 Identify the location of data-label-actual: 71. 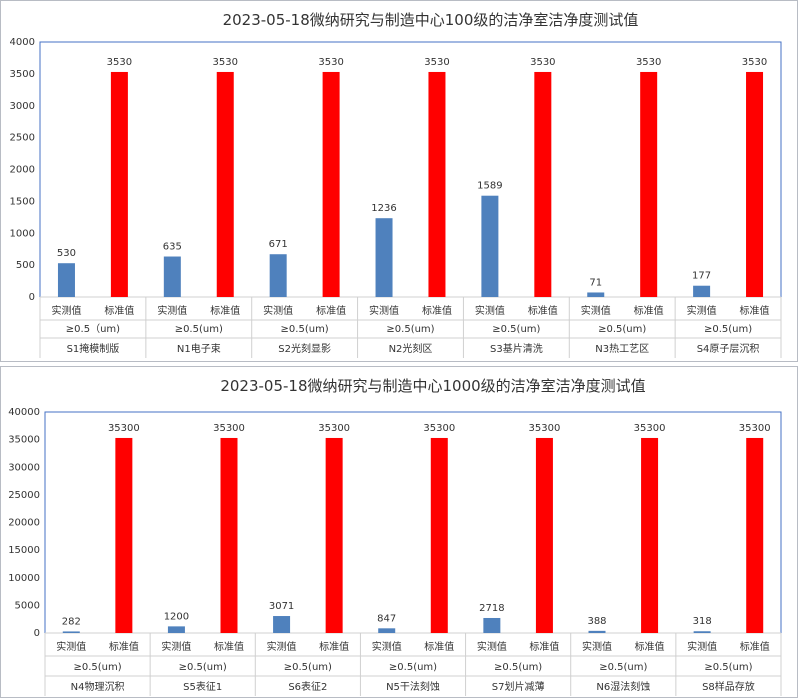
(595, 282).